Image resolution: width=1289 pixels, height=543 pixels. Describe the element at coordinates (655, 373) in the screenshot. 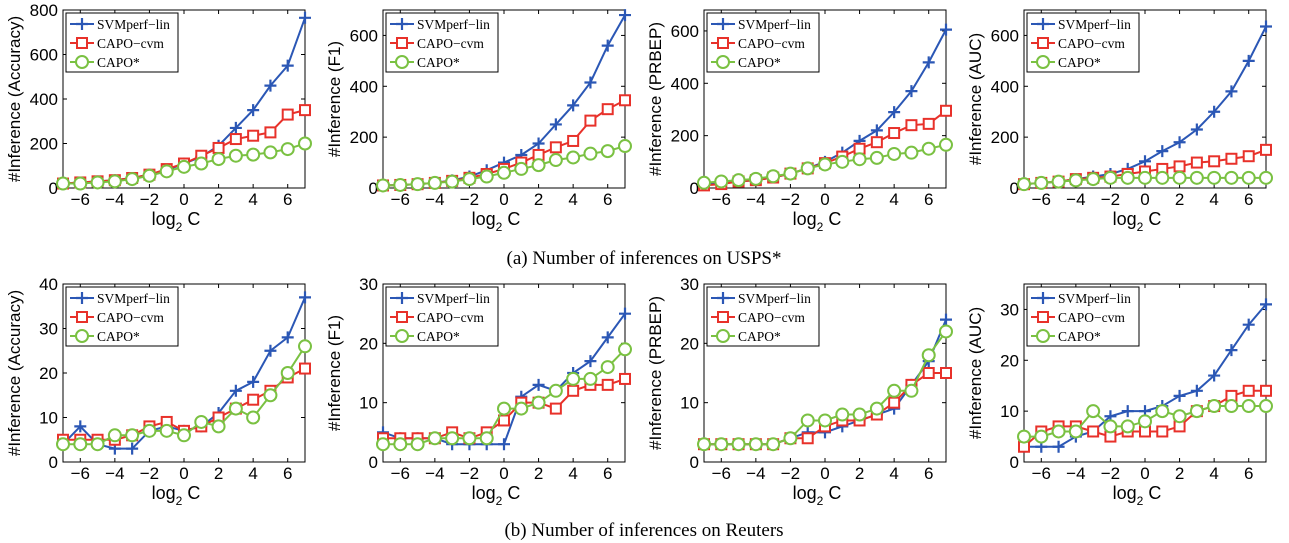

I see `y-axis-label: #Inference (PRBEP)` at that location.